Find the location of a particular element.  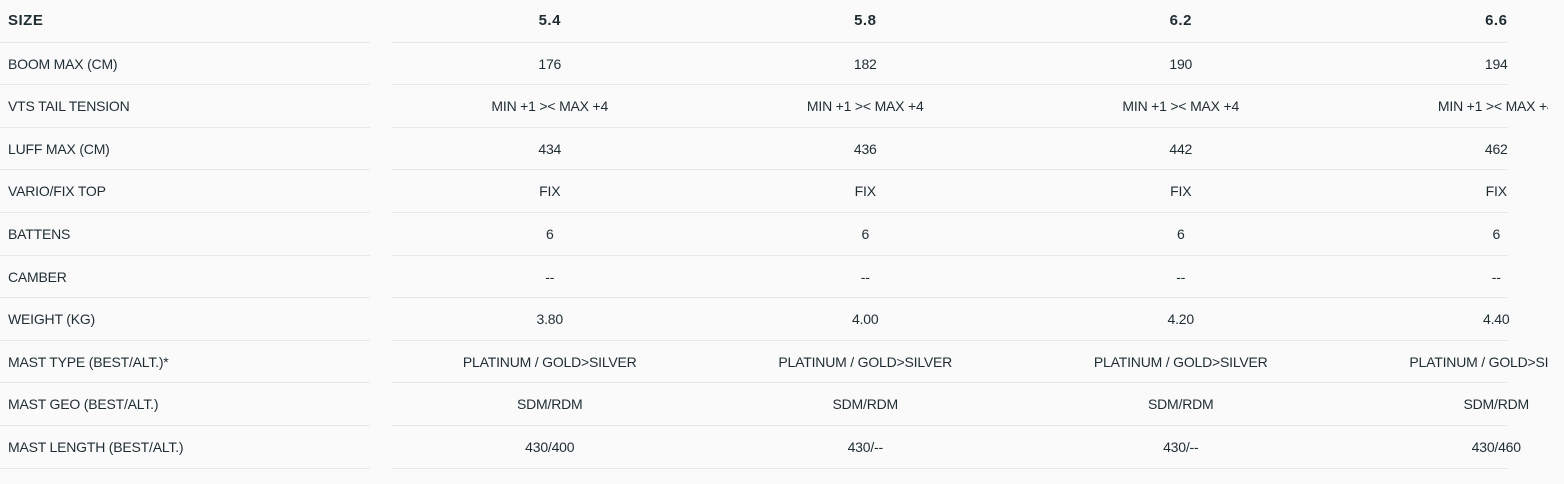

table-row: CAMBER -- -- -- -- is located at coordinates (774, 277).